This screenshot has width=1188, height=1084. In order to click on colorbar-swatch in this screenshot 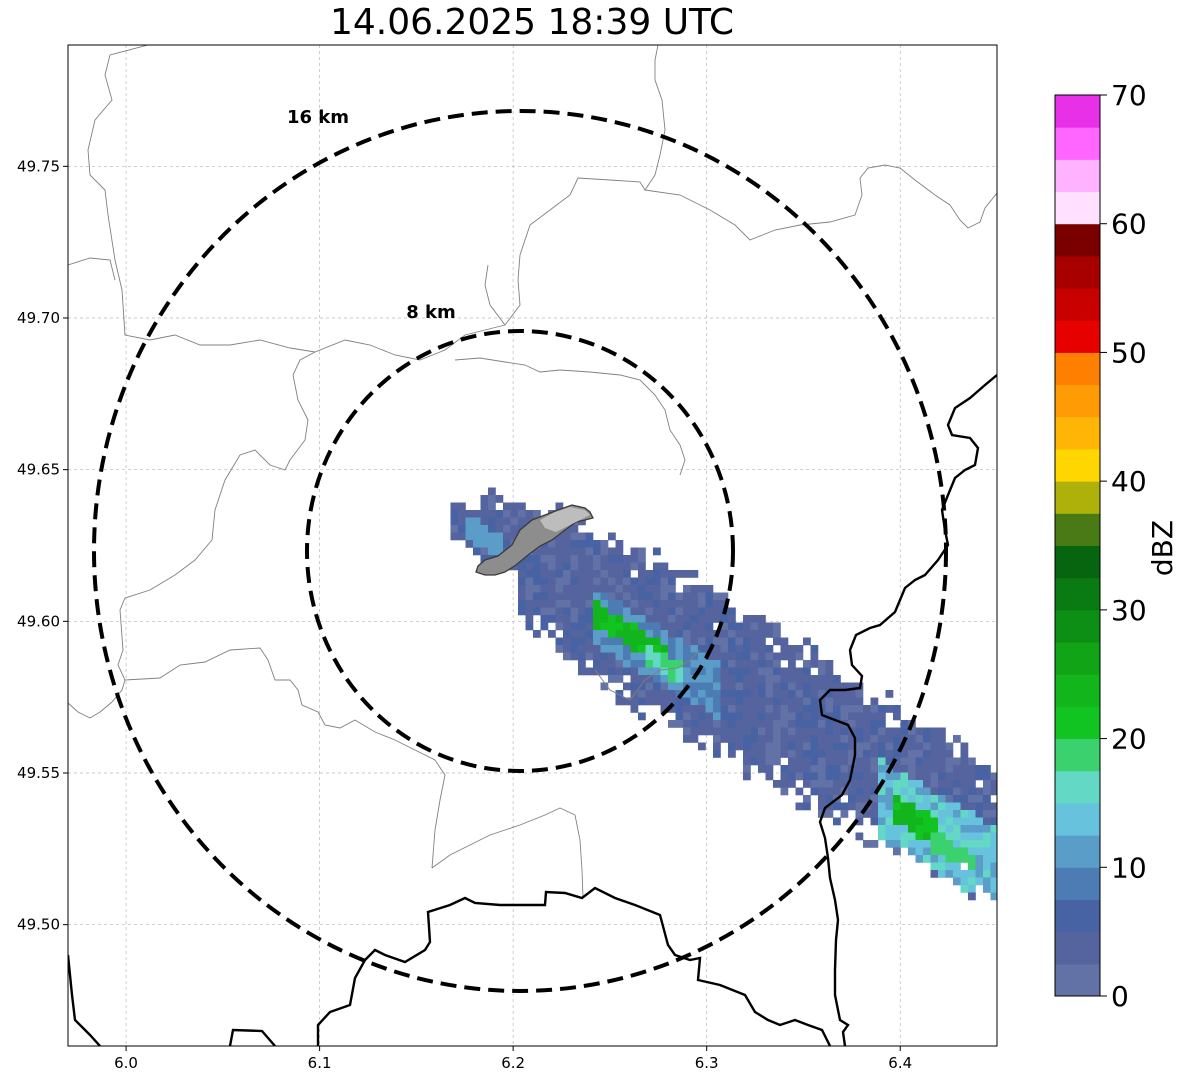, I will do `click(1077, 819)`.